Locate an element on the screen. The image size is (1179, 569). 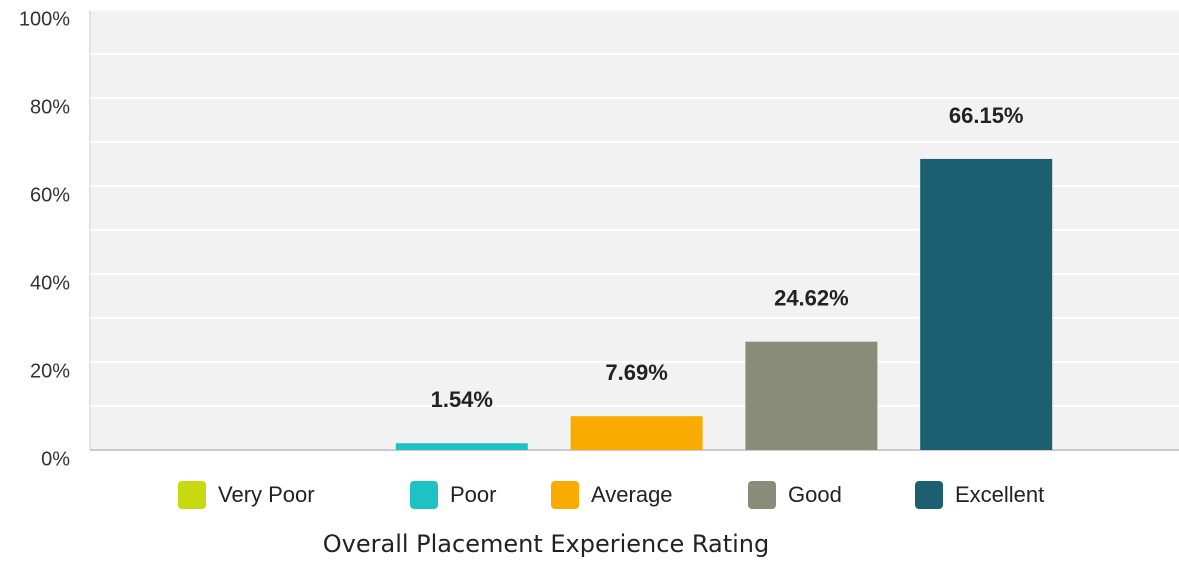
value-label: 7.69% is located at coordinates (636, 372).